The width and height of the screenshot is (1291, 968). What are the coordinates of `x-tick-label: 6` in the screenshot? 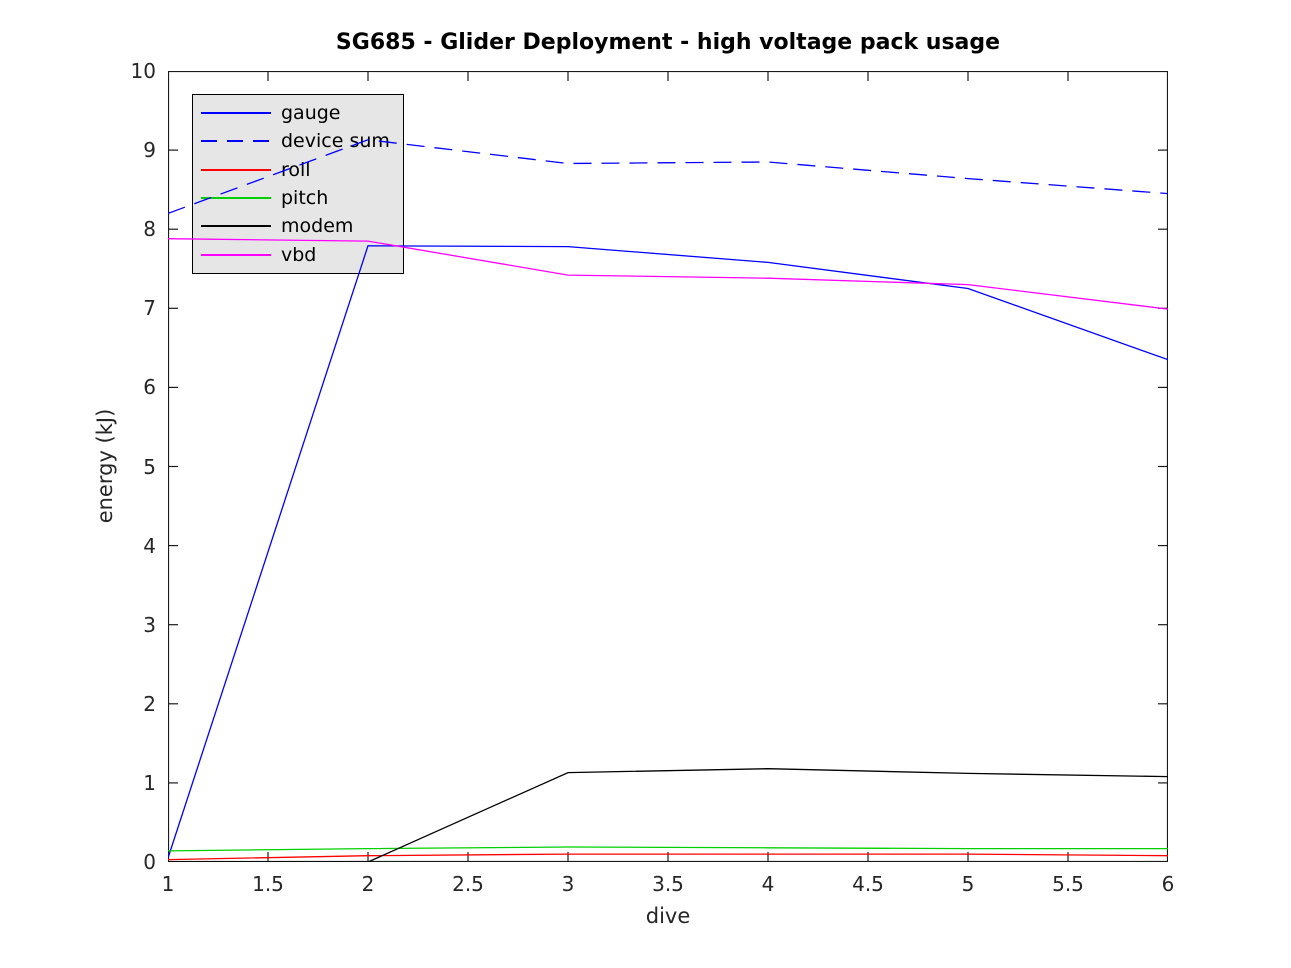 It's located at (1168, 884).